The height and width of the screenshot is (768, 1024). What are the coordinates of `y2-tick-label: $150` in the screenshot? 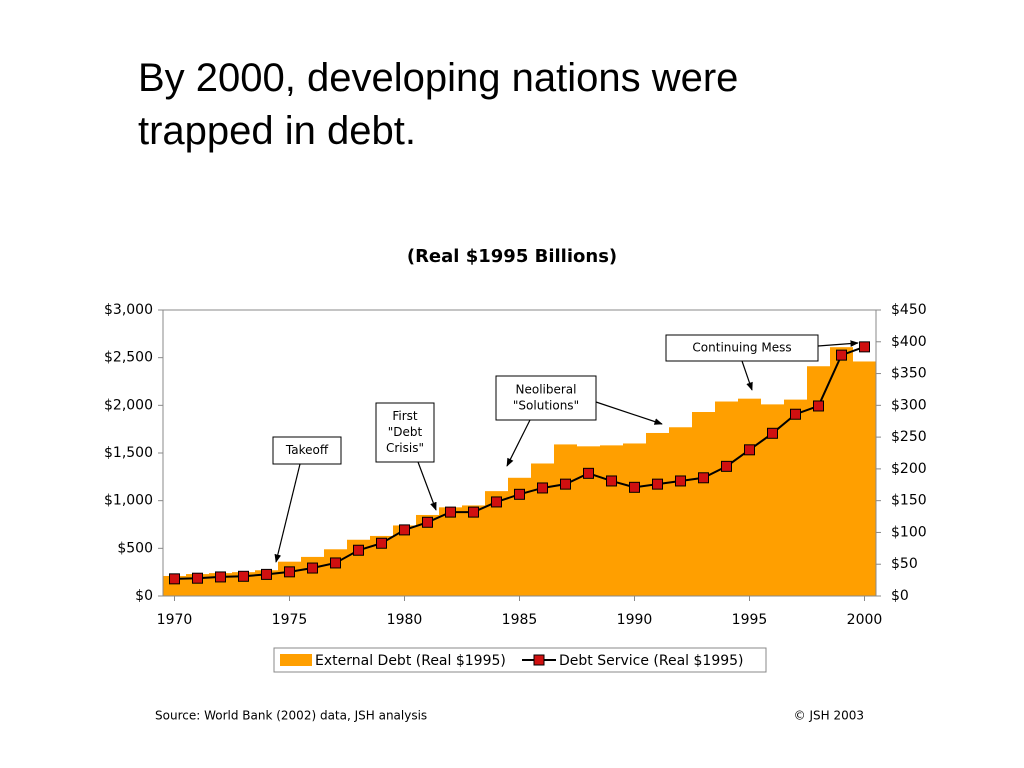 It's located at (909, 501).